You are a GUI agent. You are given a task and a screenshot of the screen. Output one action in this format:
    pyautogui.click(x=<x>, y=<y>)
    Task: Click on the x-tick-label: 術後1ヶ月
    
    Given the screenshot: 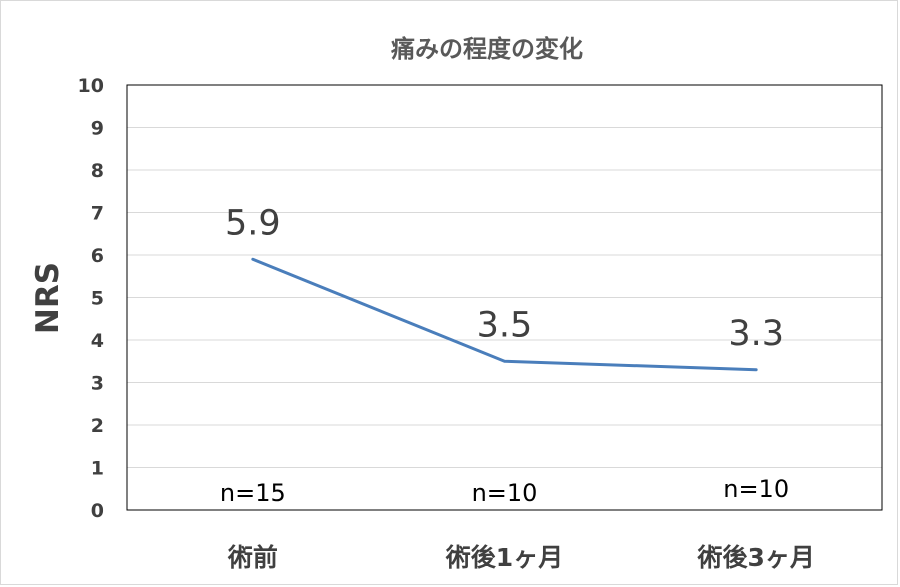 What is the action you would take?
    pyautogui.click(x=504, y=557)
    